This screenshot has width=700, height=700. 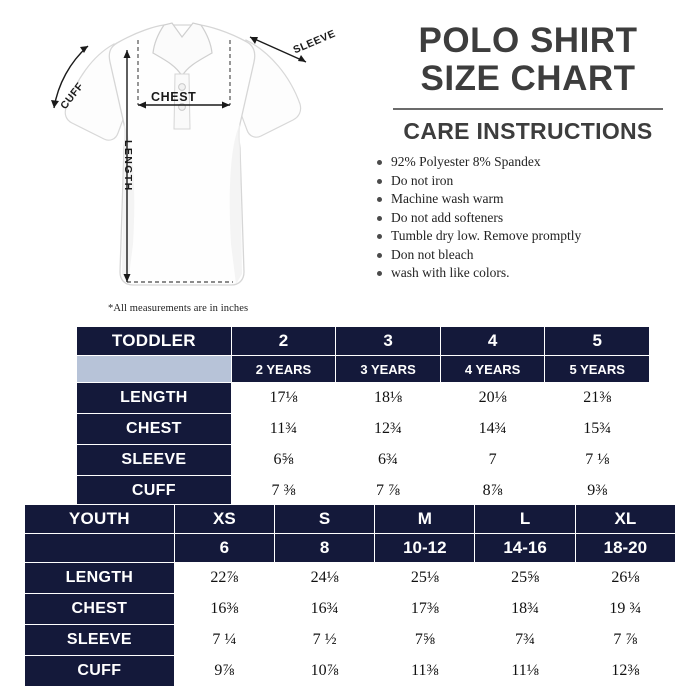 I want to click on table-cell: 8⅞, so click(x=492, y=491).